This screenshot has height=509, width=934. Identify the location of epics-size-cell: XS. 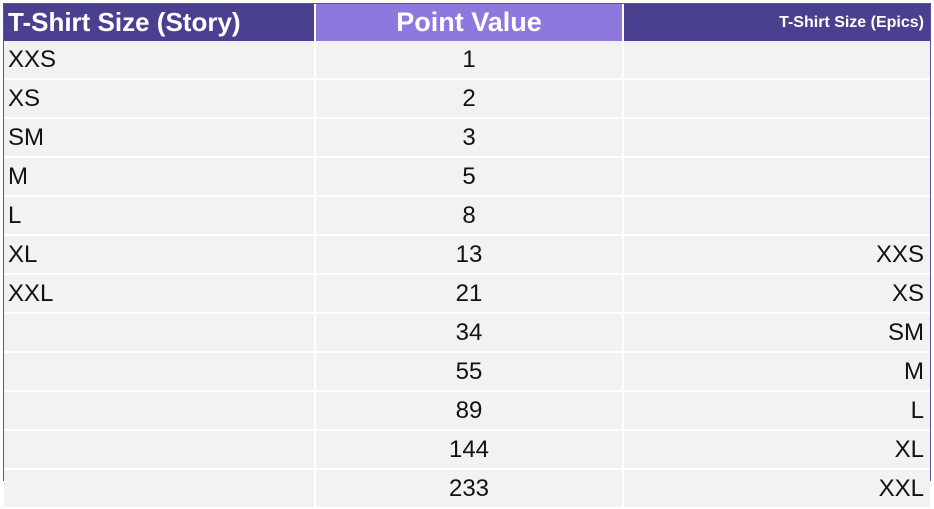
(776, 294).